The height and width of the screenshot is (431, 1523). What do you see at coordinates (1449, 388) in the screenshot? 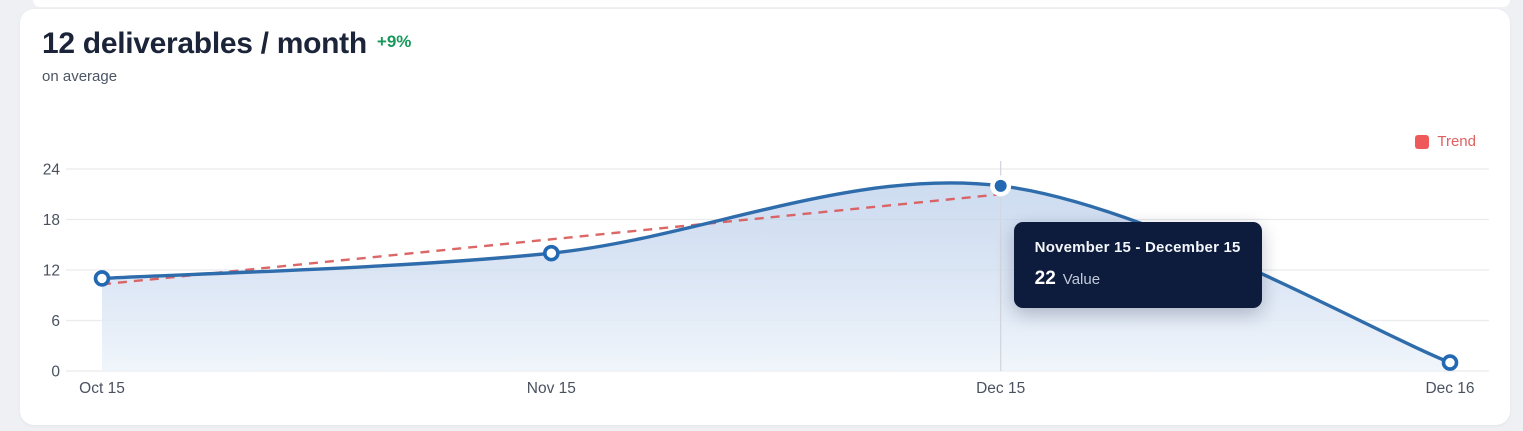
I see `x-axis-tick: Dec 16` at bounding box center [1449, 388].